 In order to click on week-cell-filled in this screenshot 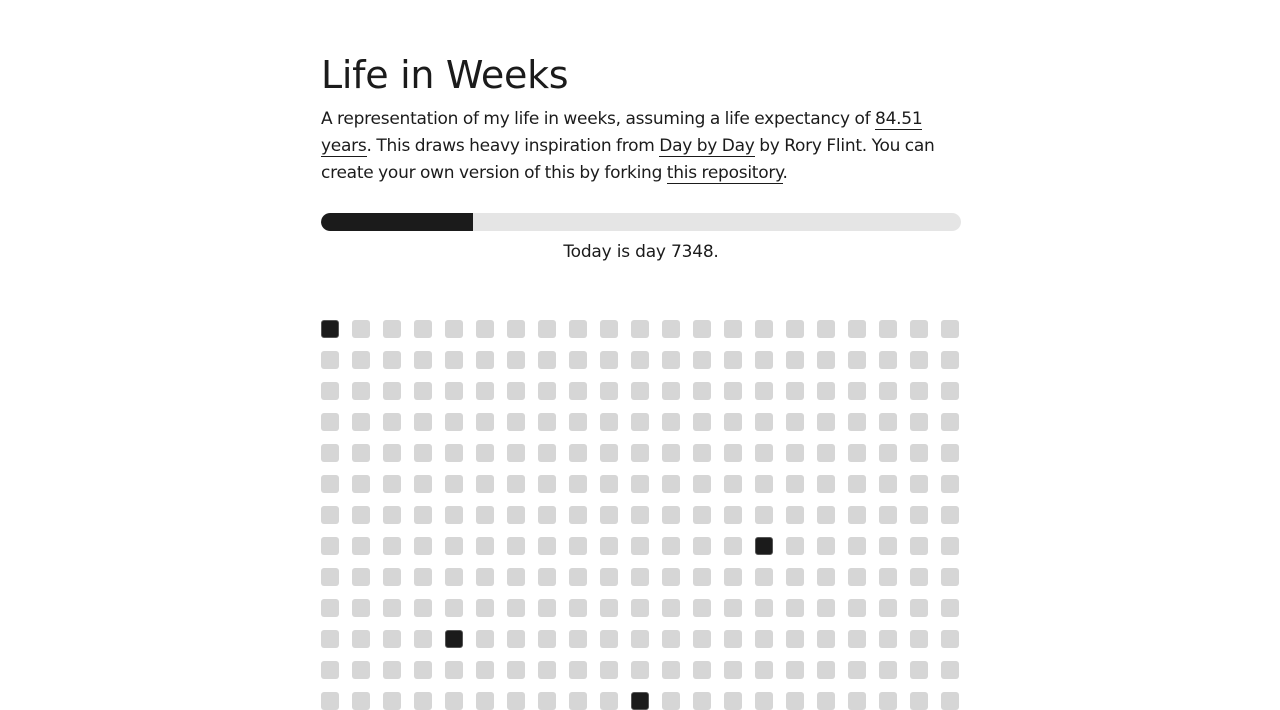, I will do `click(330, 329)`.